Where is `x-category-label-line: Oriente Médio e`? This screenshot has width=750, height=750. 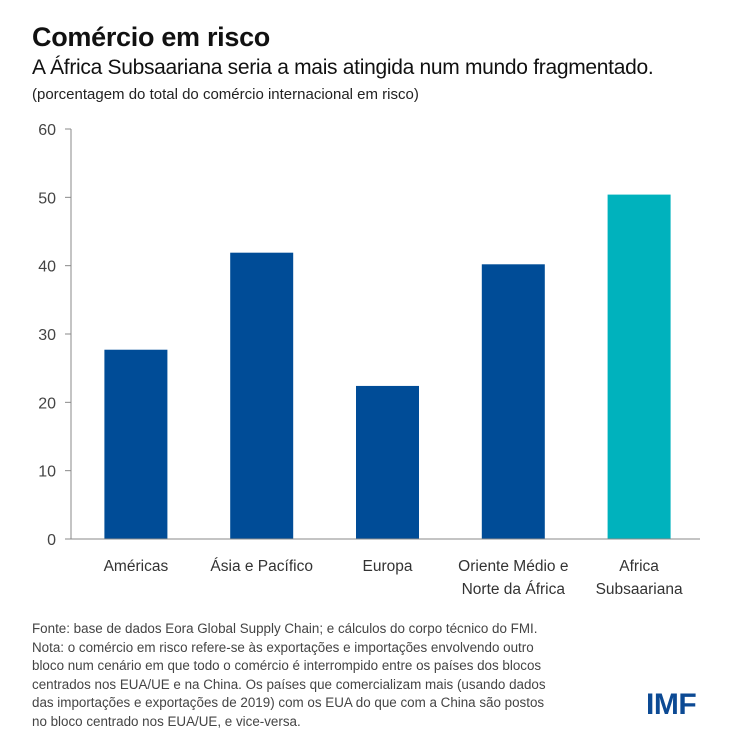 x-category-label-line: Oriente Médio e is located at coordinates (513, 566).